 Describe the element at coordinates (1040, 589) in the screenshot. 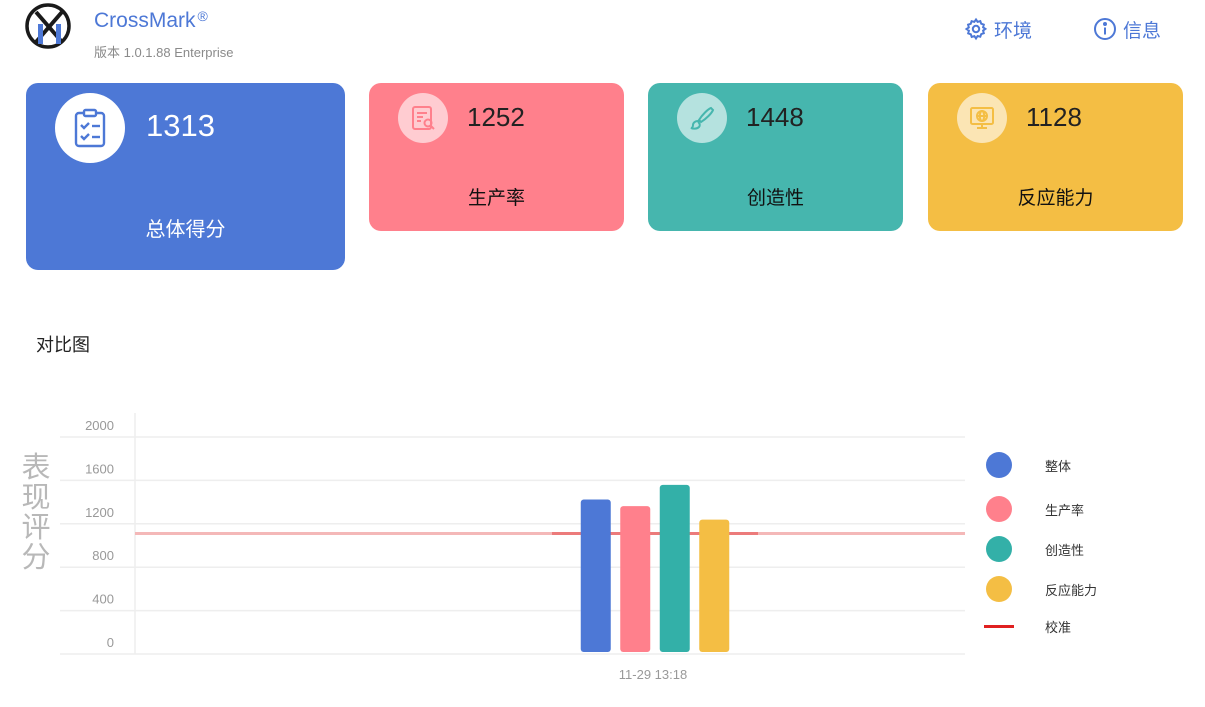

I see `legend-item: 反应能力` at that location.